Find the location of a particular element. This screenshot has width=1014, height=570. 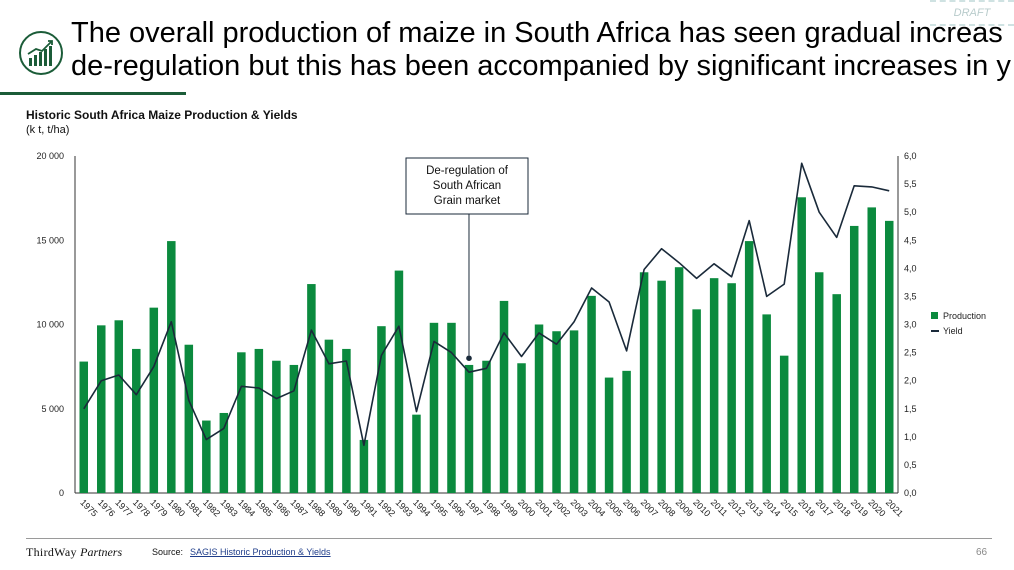

y-right-tick-label: 4,0 is located at coordinates (910, 268).